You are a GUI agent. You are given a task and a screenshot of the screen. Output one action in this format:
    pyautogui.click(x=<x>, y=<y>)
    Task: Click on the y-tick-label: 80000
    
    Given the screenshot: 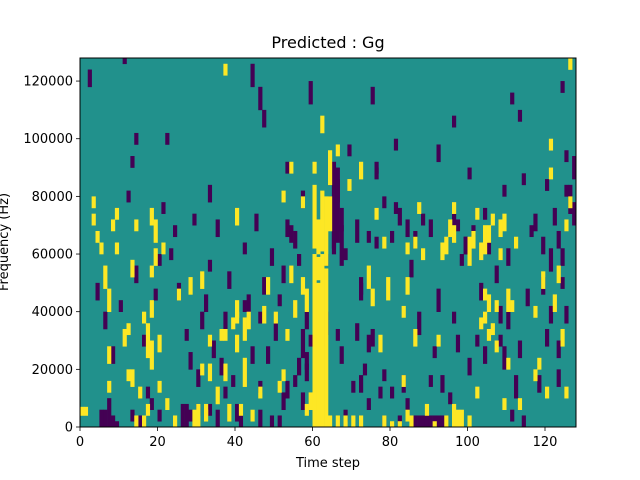 What is the action you would take?
    pyautogui.click(x=52, y=197)
    